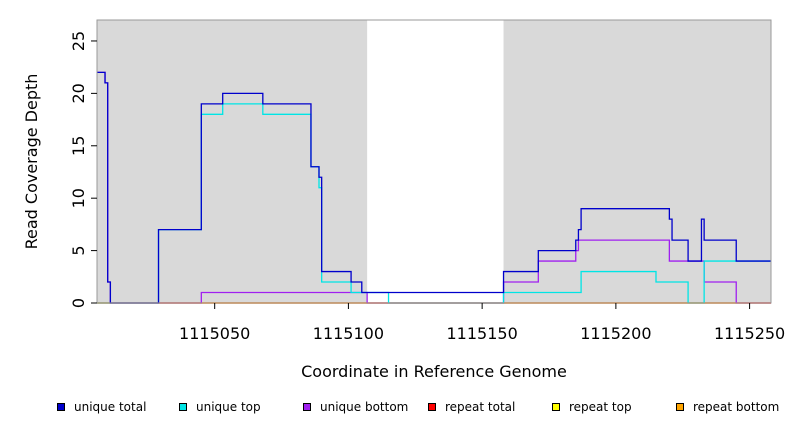 The width and height of the screenshot is (792, 432). What do you see at coordinates (348, 333) in the screenshot?
I see `x-tick-label: 1115100` at bounding box center [348, 333].